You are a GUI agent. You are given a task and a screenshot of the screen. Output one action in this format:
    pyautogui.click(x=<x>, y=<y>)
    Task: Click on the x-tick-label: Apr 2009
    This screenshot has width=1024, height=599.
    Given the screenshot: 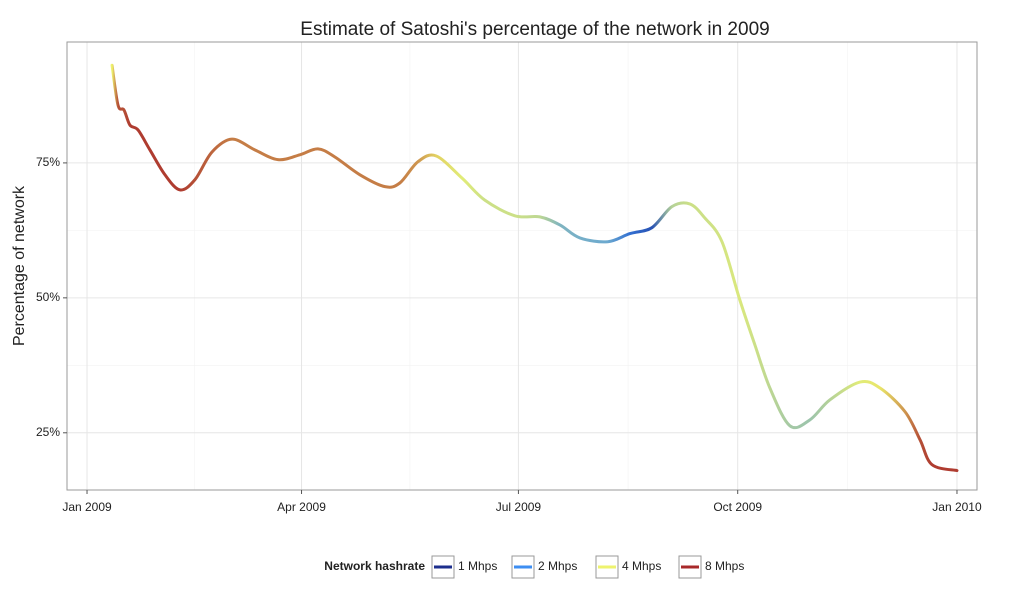 What is the action you would take?
    pyautogui.click(x=301, y=507)
    